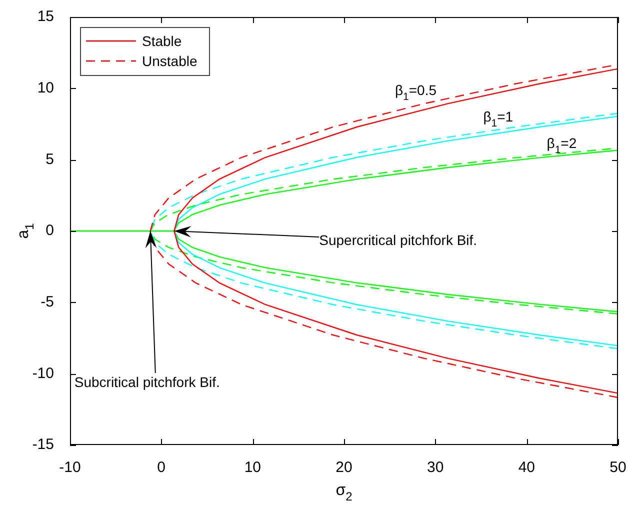 The width and height of the screenshot is (633, 505). What do you see at coordinates (45, 17) in the screenshot?
I see `y-tick-label: 15` at bounding box center [45, 17].